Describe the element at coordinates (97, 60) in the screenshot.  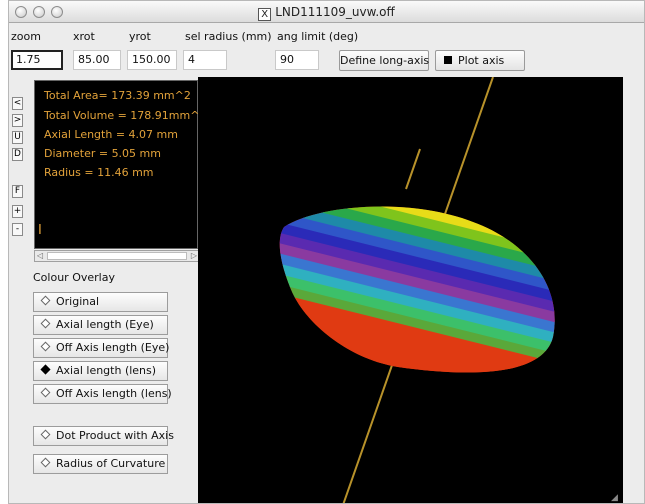
I see `xrot-input: 85.00` at that location.